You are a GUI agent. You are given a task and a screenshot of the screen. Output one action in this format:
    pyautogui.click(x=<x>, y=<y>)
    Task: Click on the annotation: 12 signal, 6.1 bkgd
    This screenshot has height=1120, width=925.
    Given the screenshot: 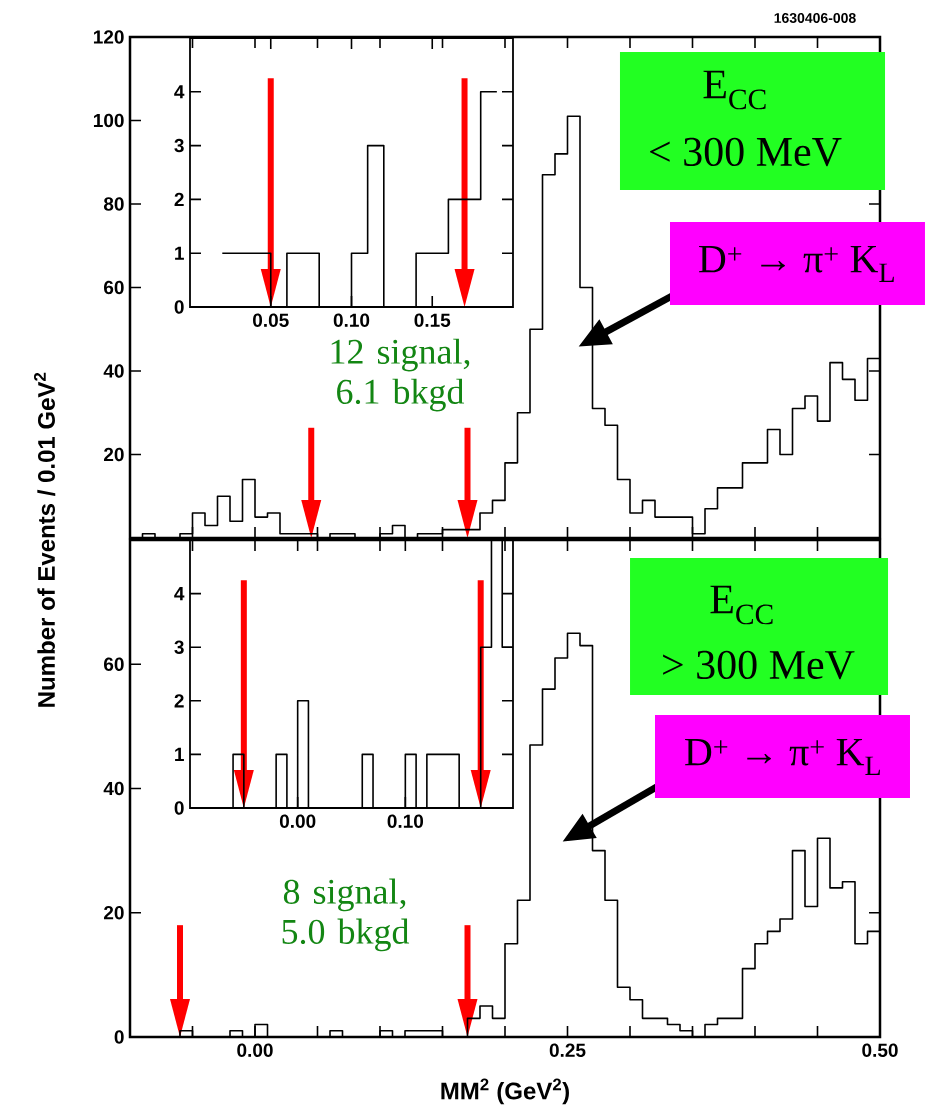 What is the action you would take?
    pyautogui.click(x=400, y=375)
    